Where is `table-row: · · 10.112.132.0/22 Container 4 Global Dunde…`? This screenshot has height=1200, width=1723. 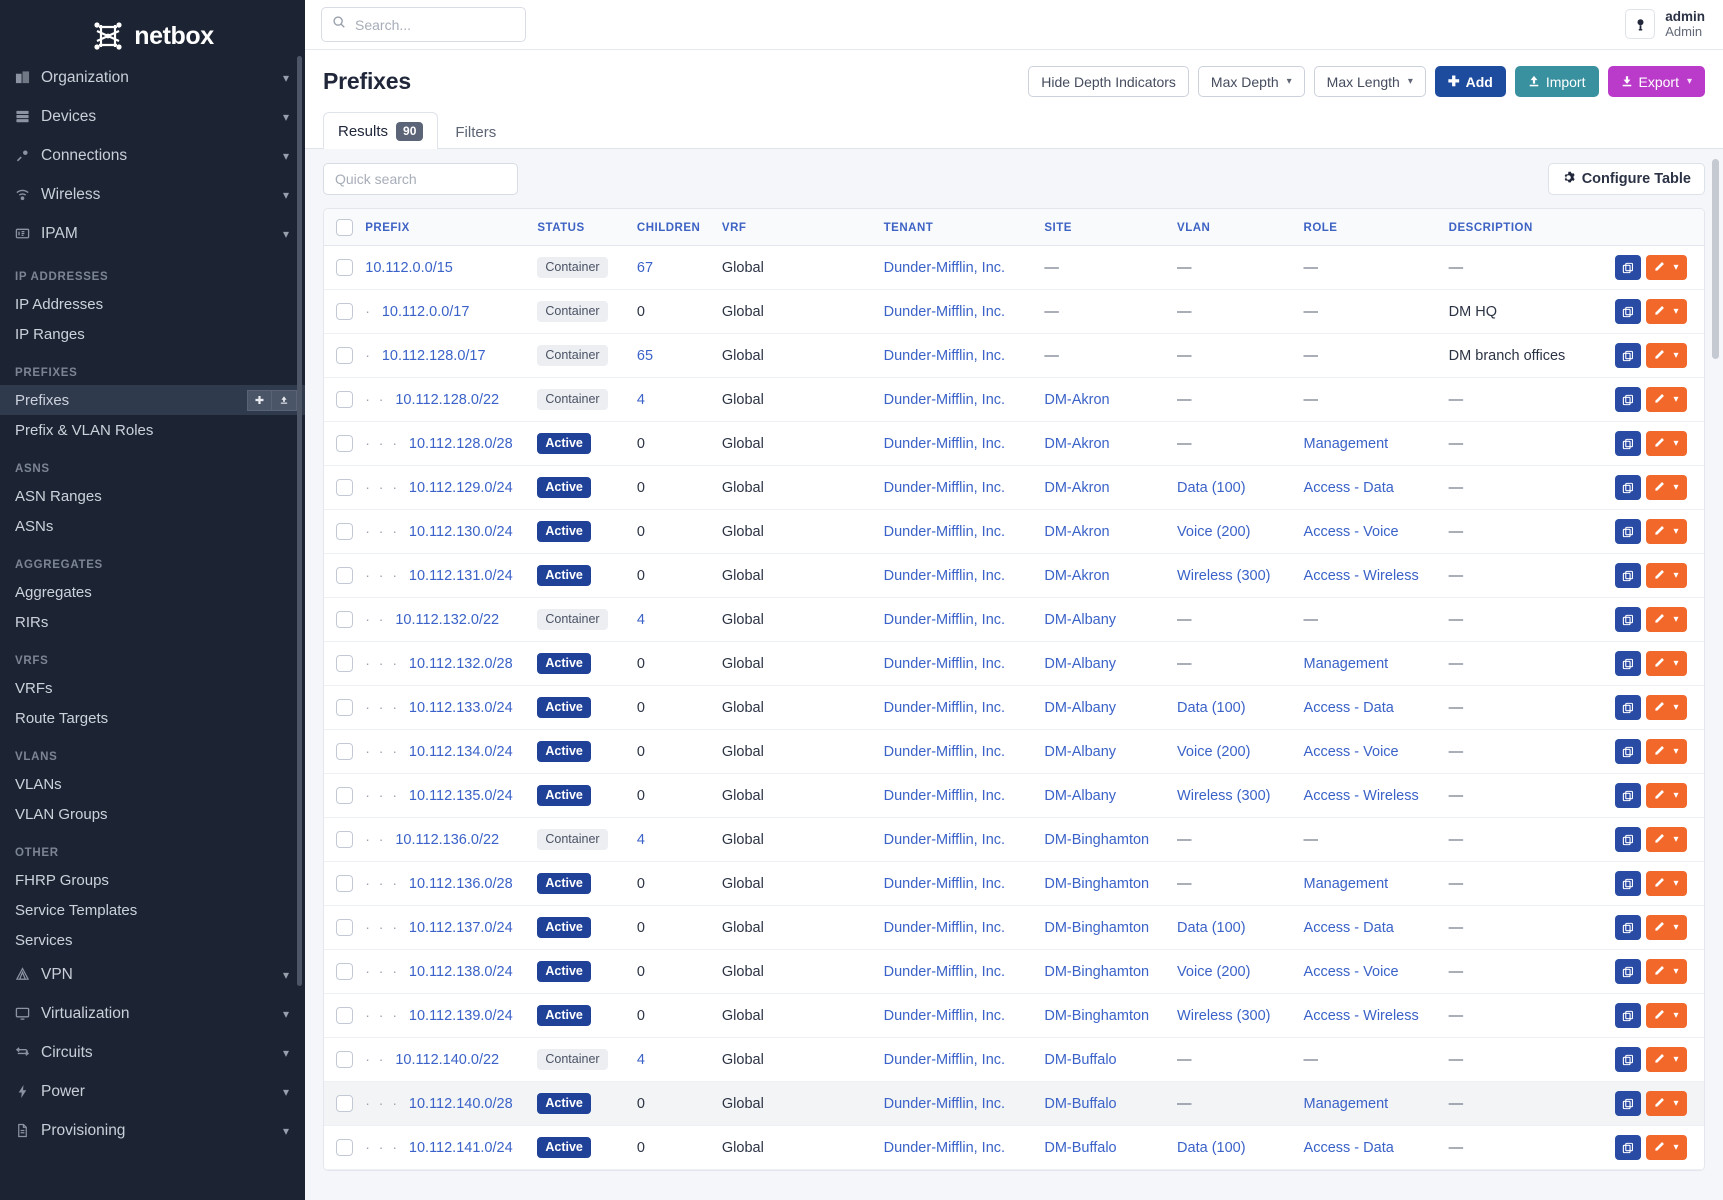
table-row: · · 10.112.132.0/22 Container 4 Global Dunde… is located at coordinates (1014, 619).